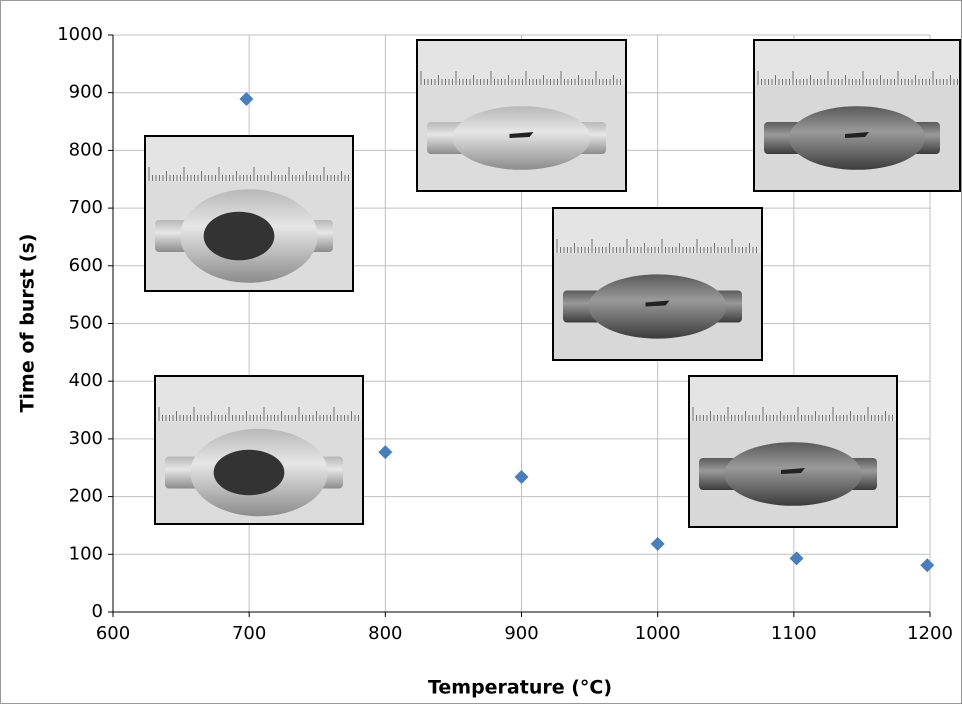  I want to click on y-tick-label: 0, so click(97, 611).